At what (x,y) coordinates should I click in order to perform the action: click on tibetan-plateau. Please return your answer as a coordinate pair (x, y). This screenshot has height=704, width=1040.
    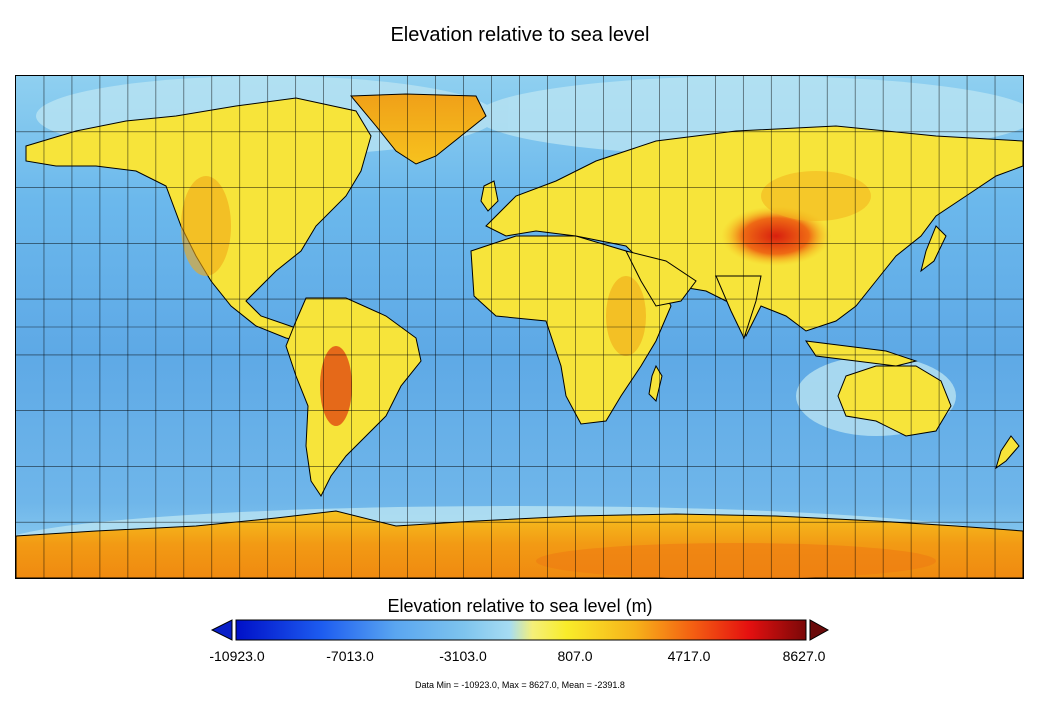
    Looking at the image, I should click on (776, 236).